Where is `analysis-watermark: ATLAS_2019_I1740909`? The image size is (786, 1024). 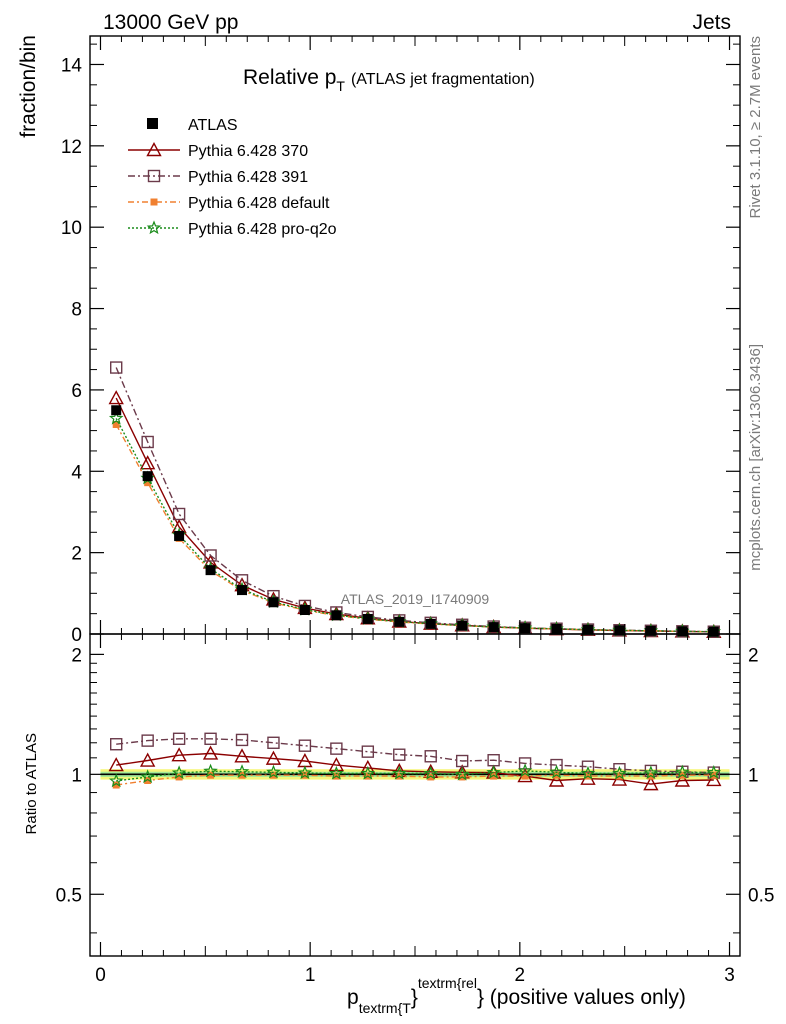 analysis-watermark: ATLAS_2019_I1740909 is located at coordinates (415, 599).